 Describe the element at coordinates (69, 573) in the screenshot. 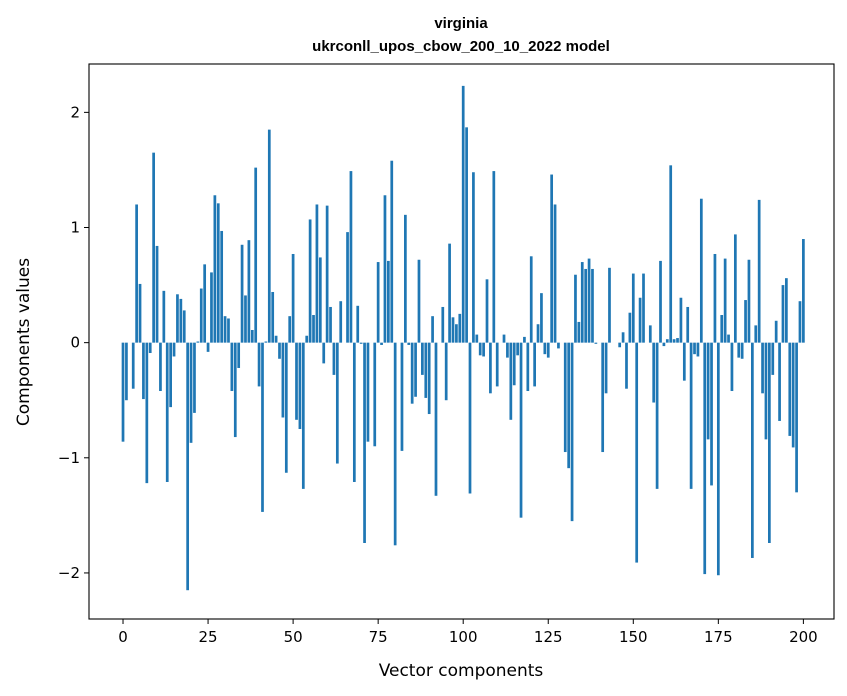

I see `y-tick-label: −2` at that location.